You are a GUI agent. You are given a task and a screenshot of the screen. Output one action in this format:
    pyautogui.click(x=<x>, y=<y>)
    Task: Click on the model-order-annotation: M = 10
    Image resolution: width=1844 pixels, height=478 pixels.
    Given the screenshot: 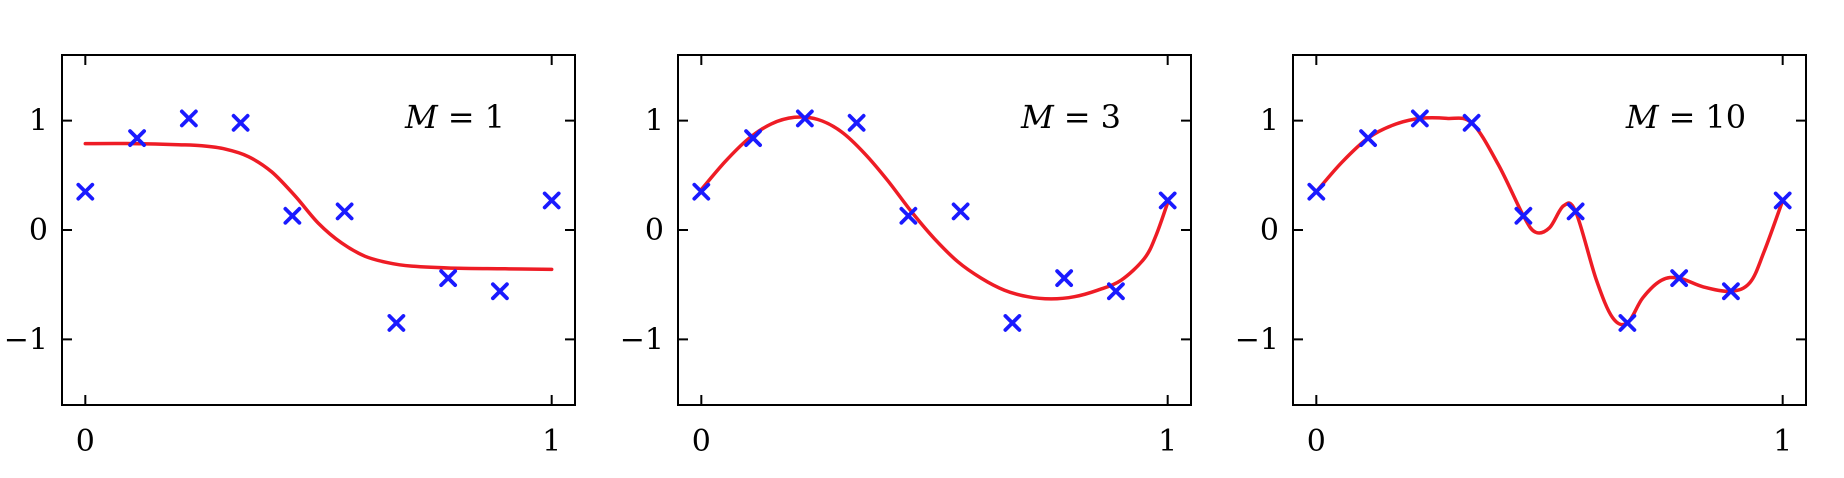 What is the action you would take?
    pyautogui.click(x=1685, y=117)
    